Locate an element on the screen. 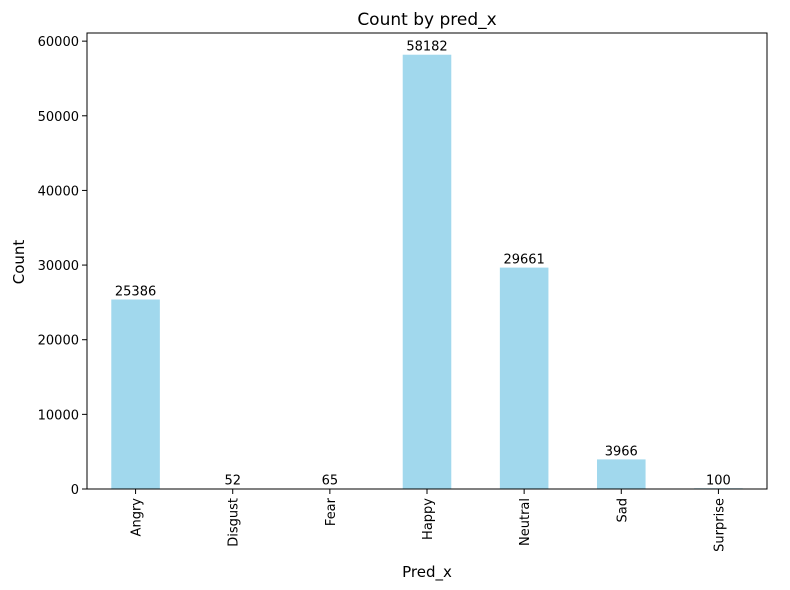 The width and height of the screenshot is (790, 590). x-axis-label: Pred_x is located at coordinates (427, 572).